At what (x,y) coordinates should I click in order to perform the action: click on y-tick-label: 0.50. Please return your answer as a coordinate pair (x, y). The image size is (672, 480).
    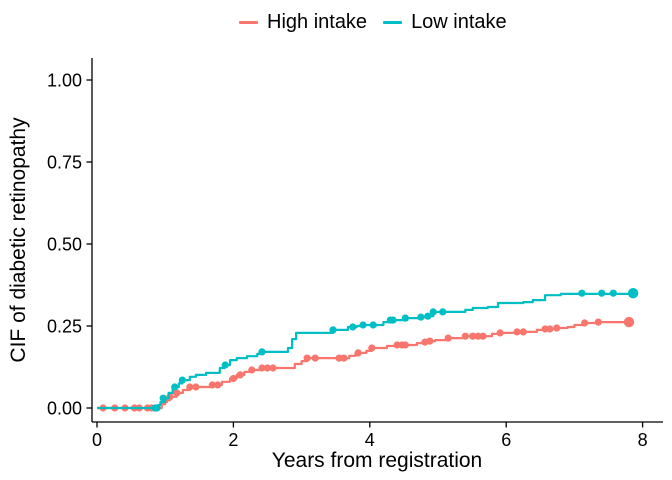
    Looking at the image, I should click on (64, 245).